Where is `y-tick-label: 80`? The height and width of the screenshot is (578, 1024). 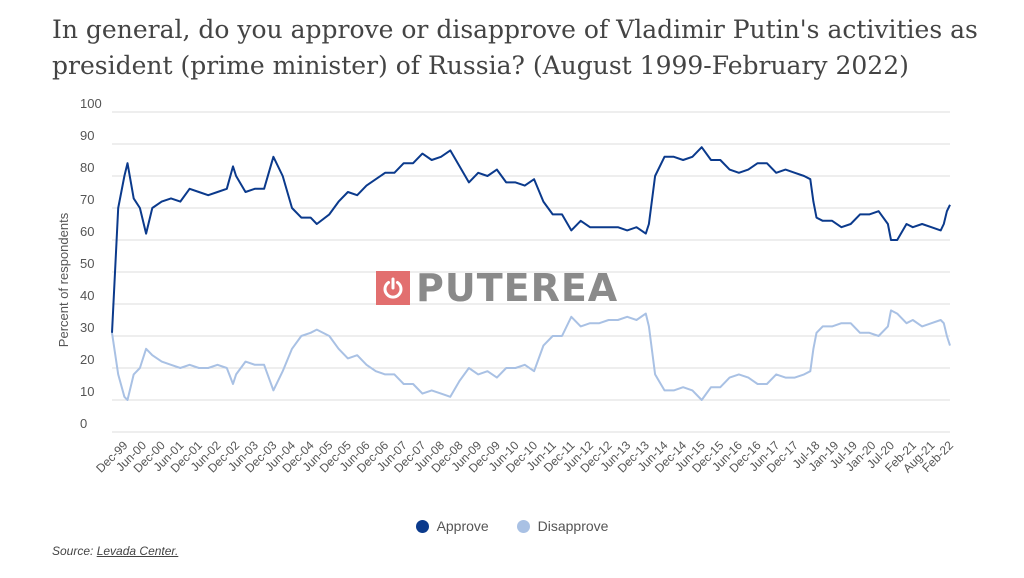
y-tick-label: 80 is located at coordinates (87, 167).